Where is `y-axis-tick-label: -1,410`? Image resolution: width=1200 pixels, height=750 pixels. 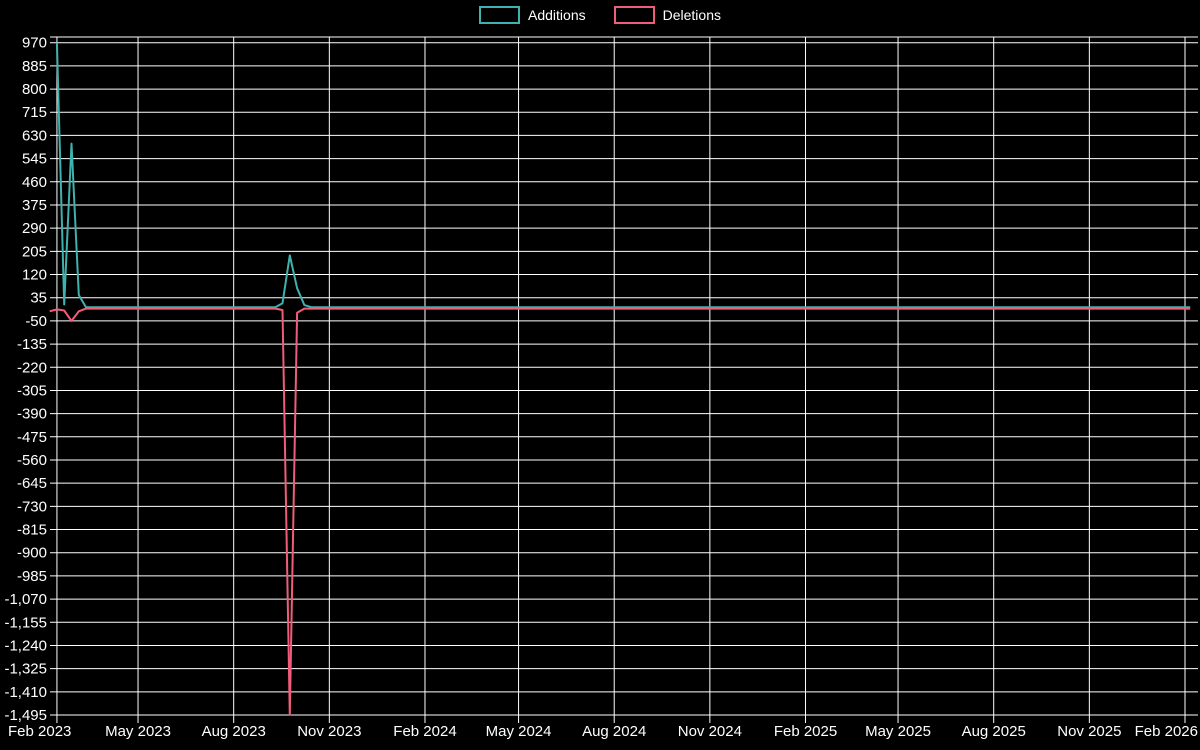
y-axis-tick-label: -1,410 is located at coordinates (25, 692).